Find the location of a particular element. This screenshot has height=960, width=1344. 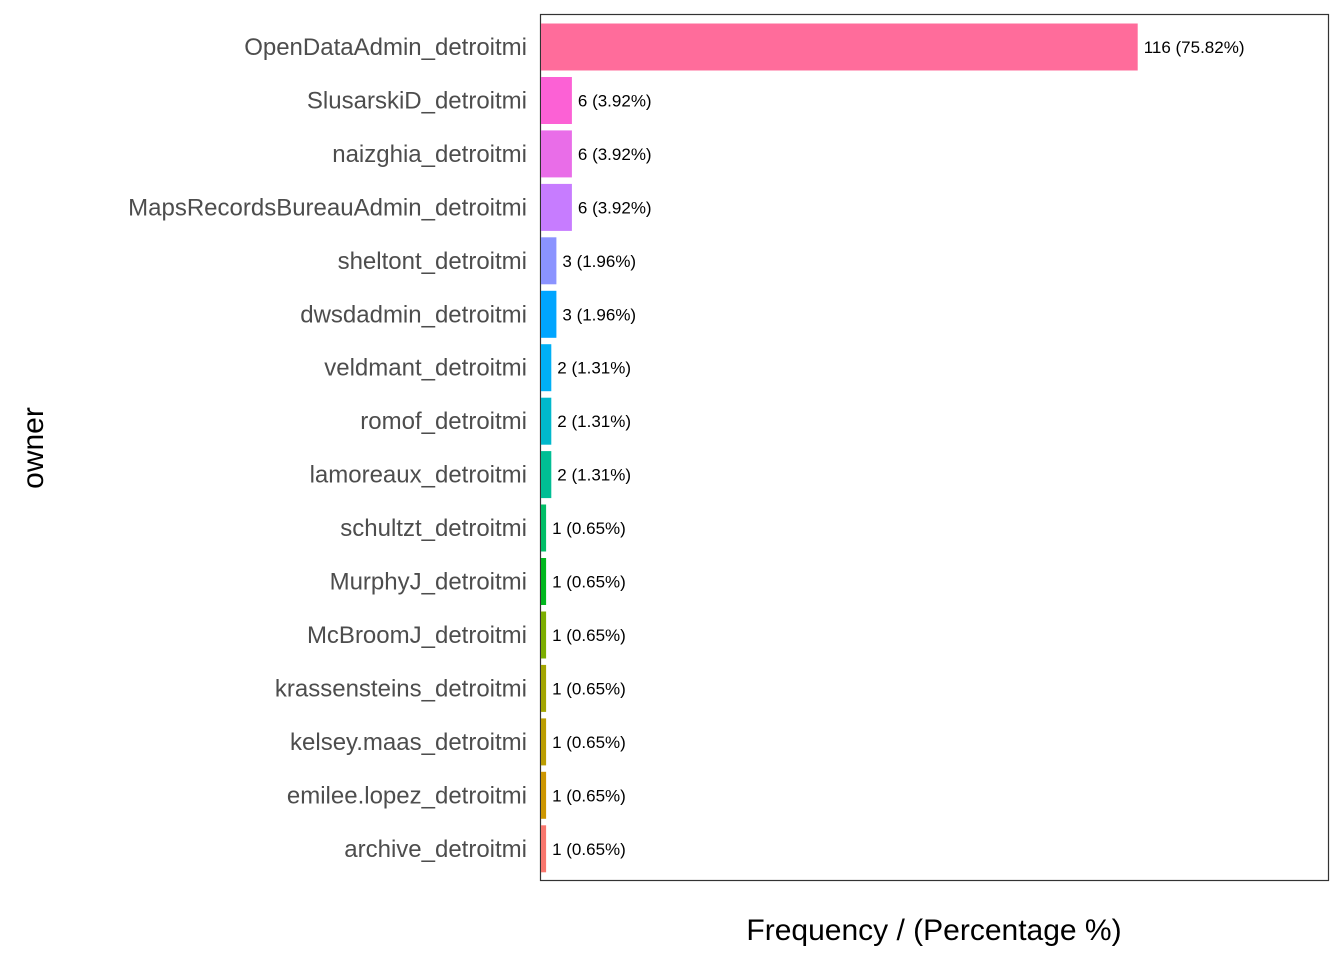

category-label: krassensteins_detroitmi is located at coordinates (401, 688).